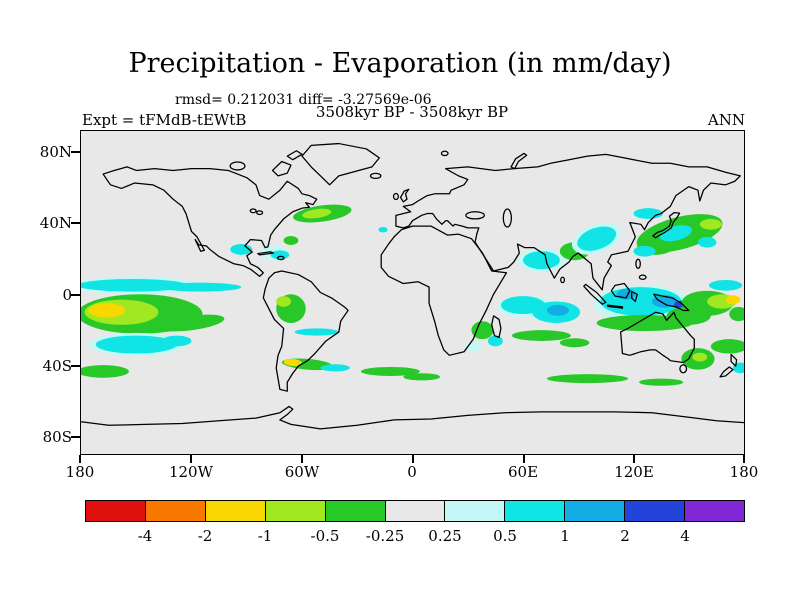 The width and height of the screenshot is (800, 600). Describe the element at coordinates (281, 168) in the screenshot. I see `coastline-baffin` at that location.